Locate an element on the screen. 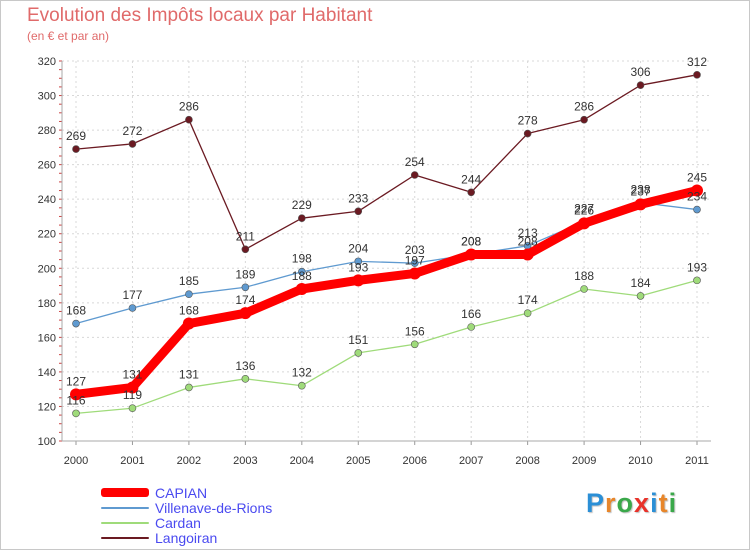  y-tick-label: 300 is located at coordinates (47, 97).